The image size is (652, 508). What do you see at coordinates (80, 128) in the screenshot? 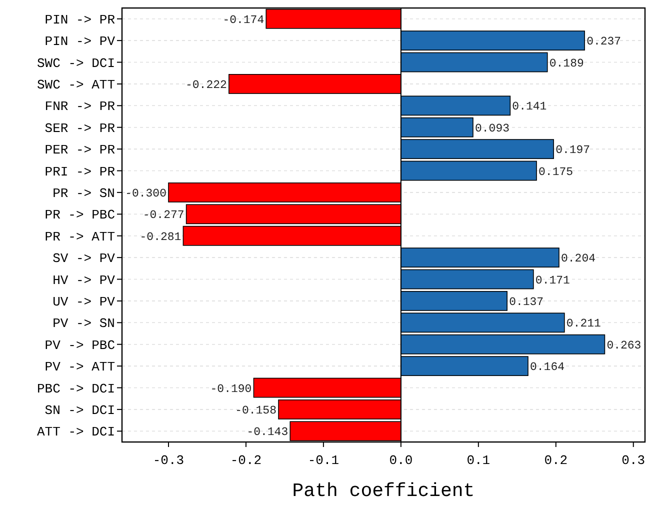
I see `y-tick-label: SER -> PR` at bounding box center [80, 128].